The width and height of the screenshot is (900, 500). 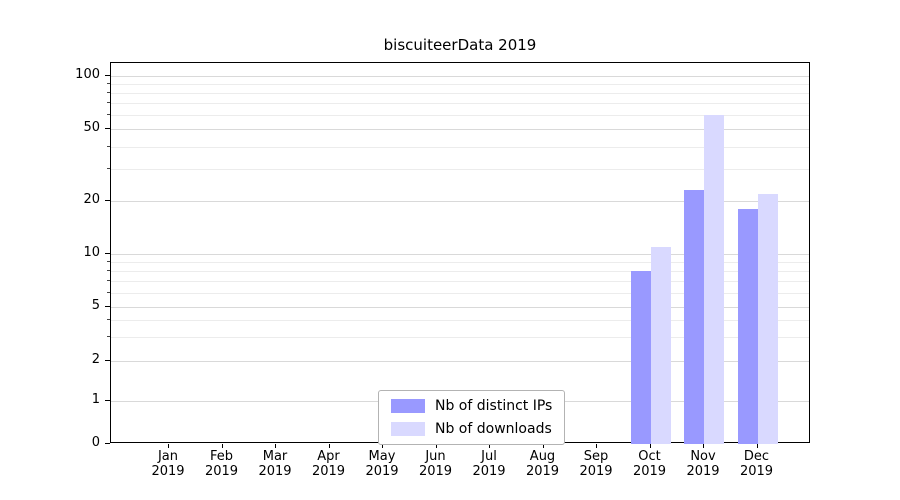 What do you see at coordinates (408, 429) in the screenshot?
I see `legend-swatch-downloads` at bounding box center [408, 429].